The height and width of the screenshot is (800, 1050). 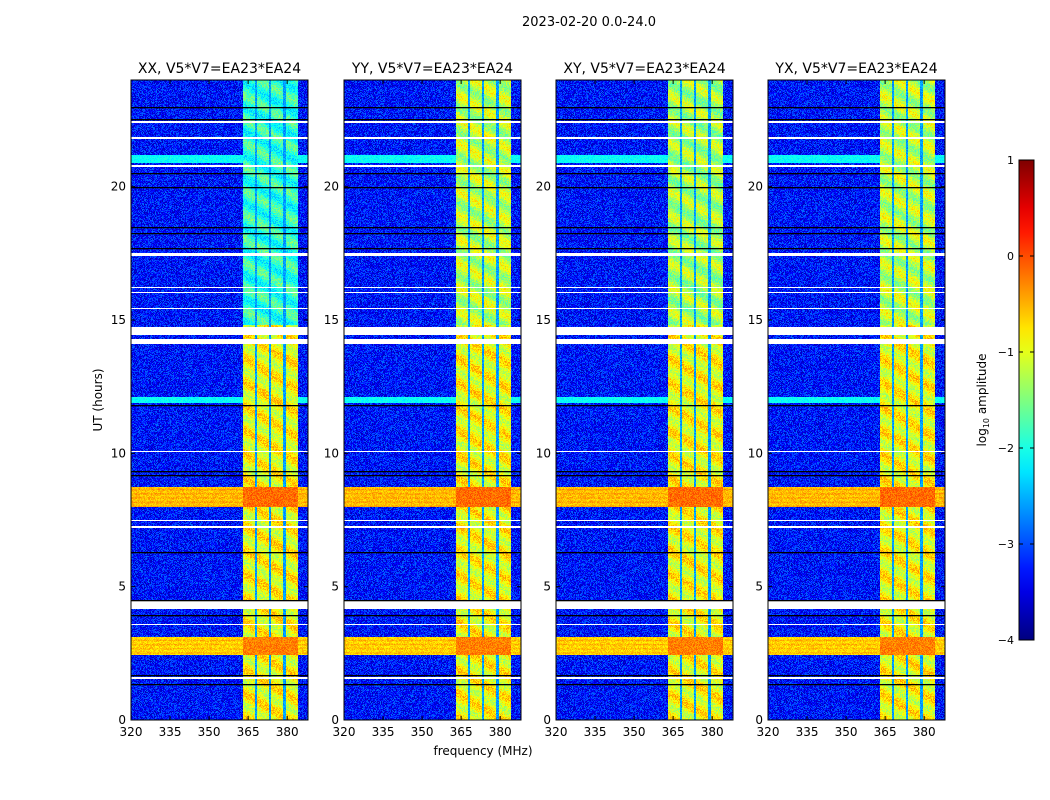 I want to click on colorbar-tick-label: 1, so click(x=1010, y=160).